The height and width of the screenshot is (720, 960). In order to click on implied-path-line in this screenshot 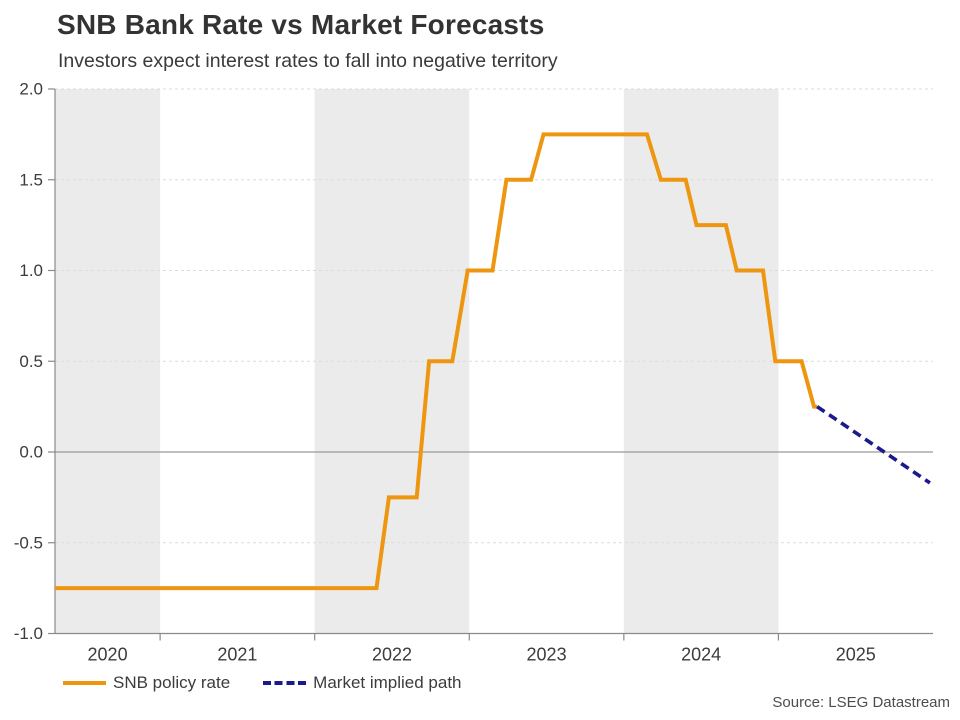, I will do `click(873, 445)`.